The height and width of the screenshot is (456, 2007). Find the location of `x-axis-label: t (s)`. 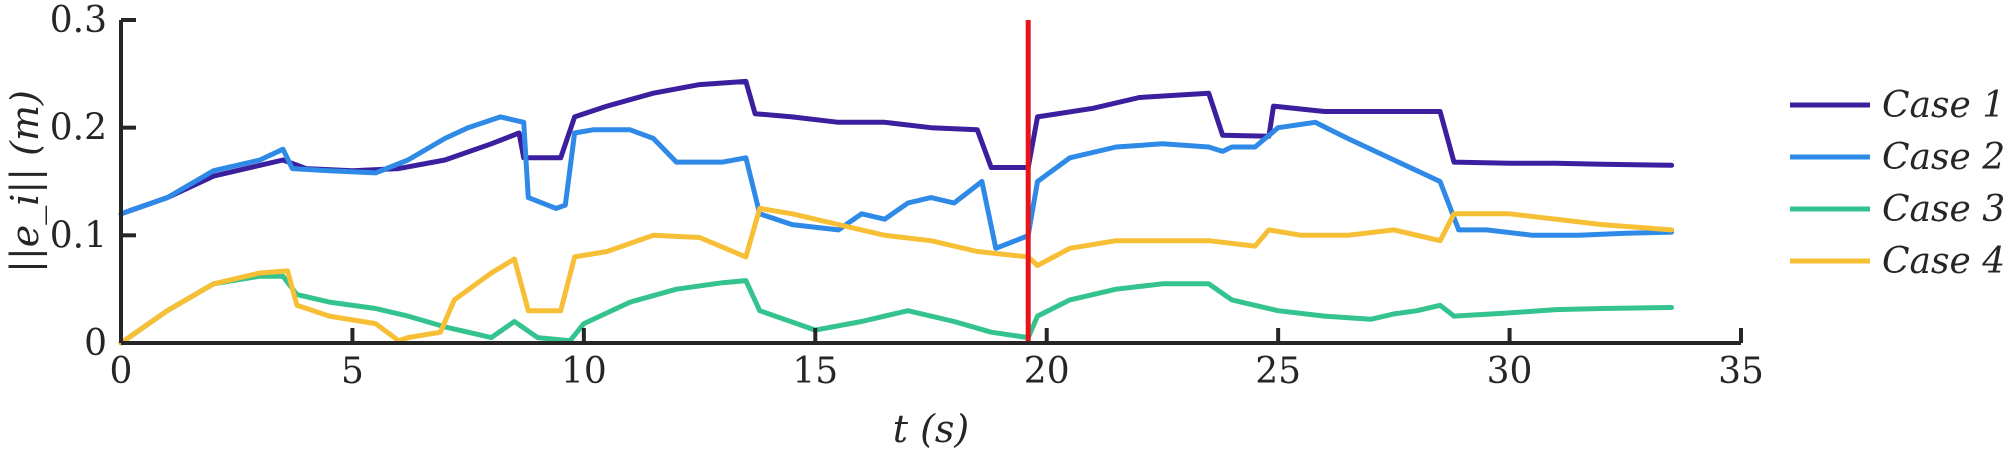

x-axis-label: t (s) is located at coordinates (931, 429).